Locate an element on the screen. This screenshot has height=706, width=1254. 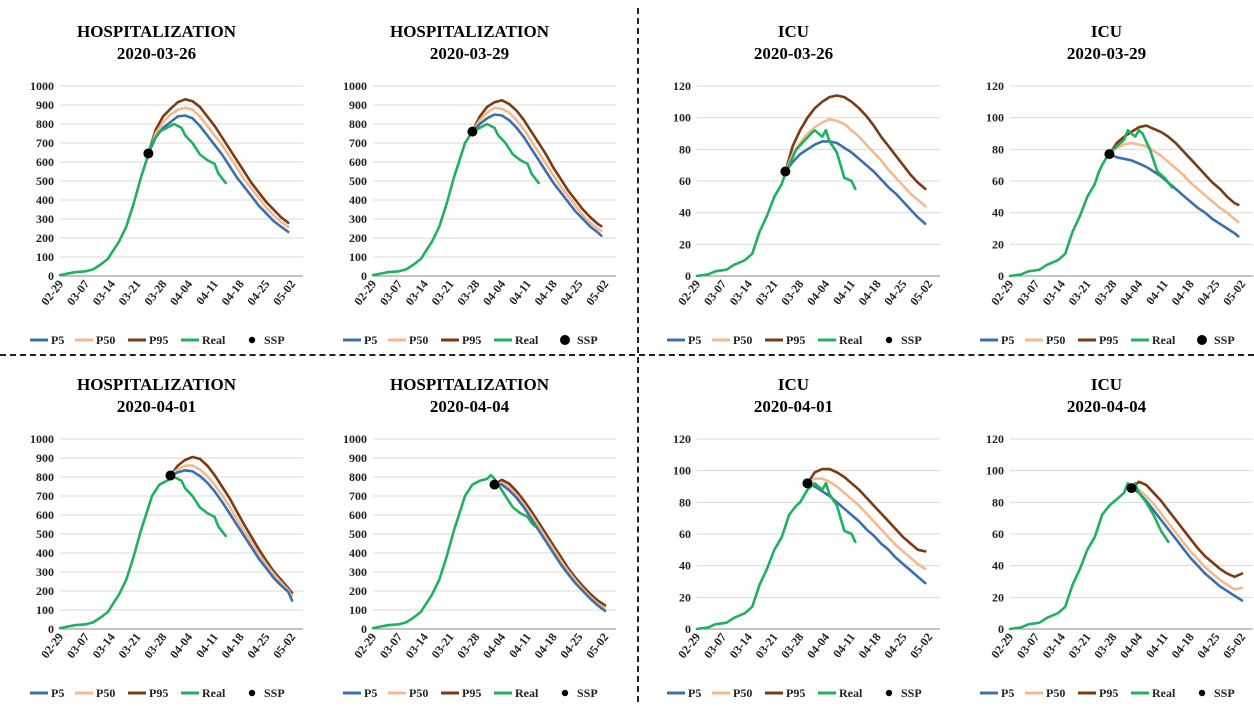
horizontal-divider is located at coordinates (627, 355).